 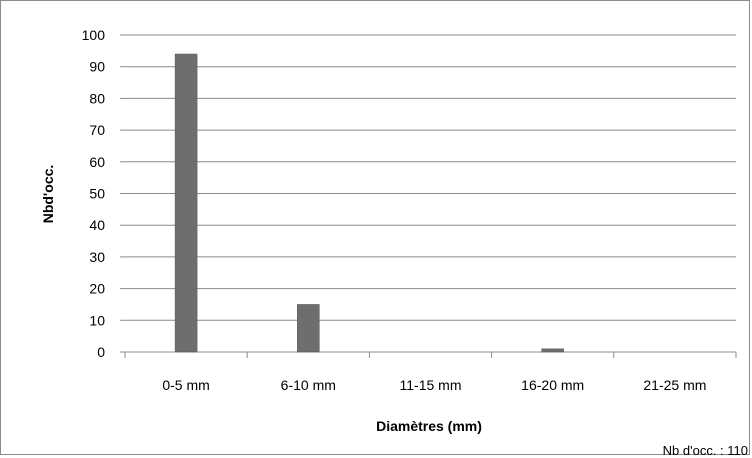 What do you see at coordinates (430, 372) in the screenshot?
I see `x-axis: 0-5 mm 6-10 mm 11-15 mm 16-20 mm 21-25 mm` at bounding box center [430, 372].